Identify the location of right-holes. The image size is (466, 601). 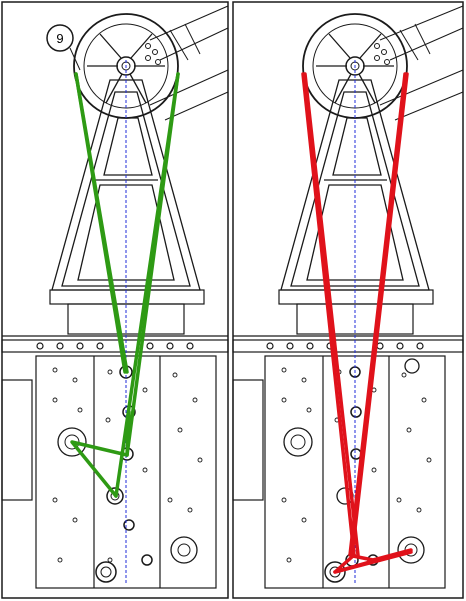
(356, 465).